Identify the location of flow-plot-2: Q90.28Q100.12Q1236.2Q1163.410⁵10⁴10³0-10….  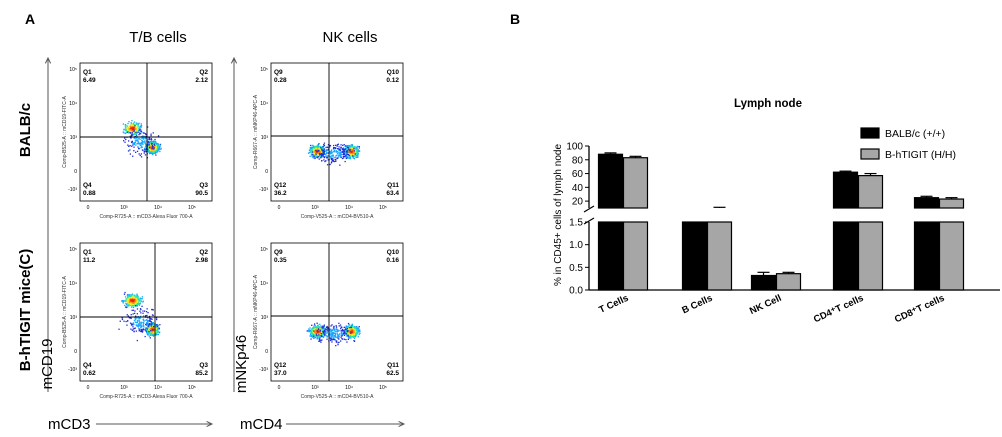
(328, 141).